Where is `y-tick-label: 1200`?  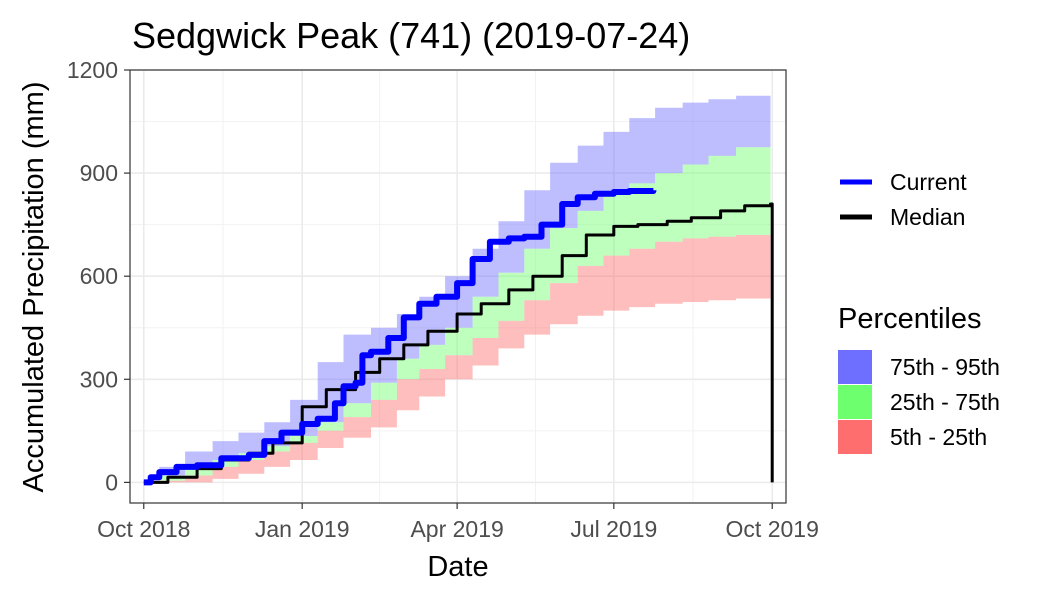 y-tick-label: 1200 is located at coordinates (92, 70).